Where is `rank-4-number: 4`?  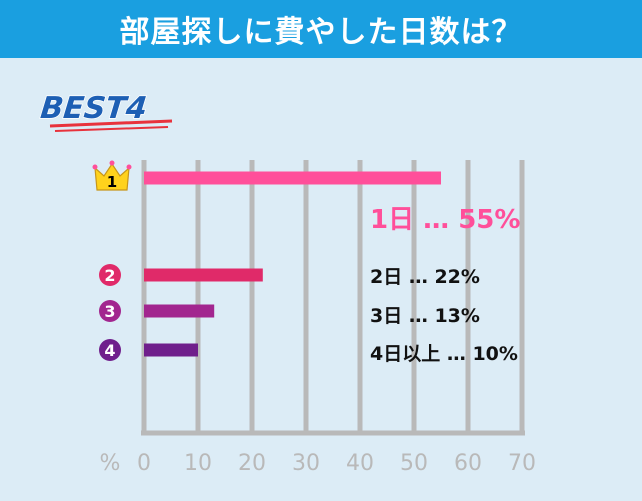 rank-4-number: 4 is located at coordinates (109, 350).